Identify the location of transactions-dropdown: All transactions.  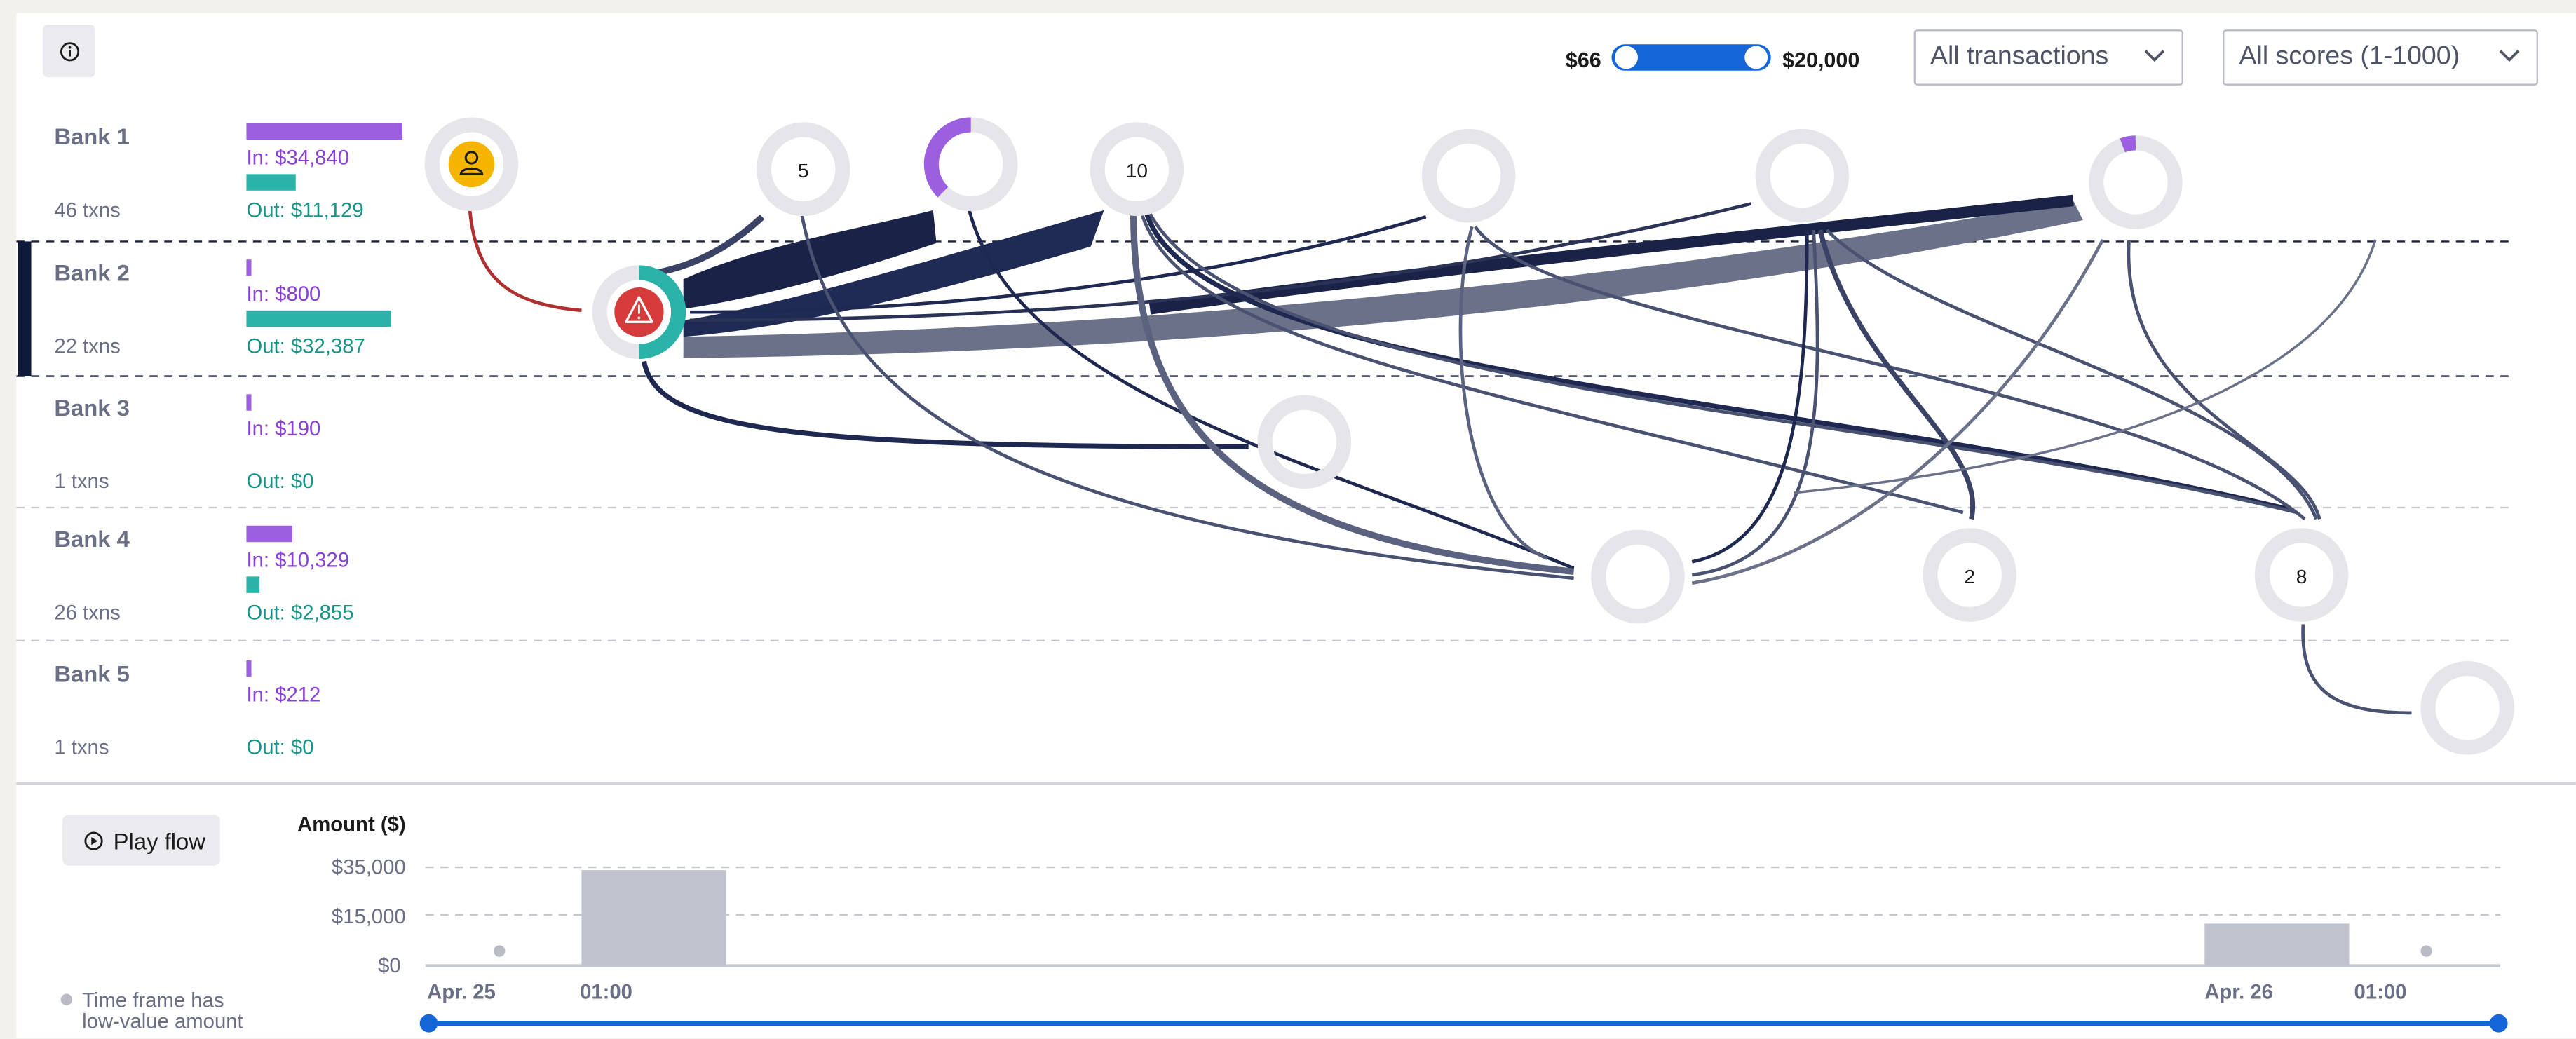
(2048, 58).